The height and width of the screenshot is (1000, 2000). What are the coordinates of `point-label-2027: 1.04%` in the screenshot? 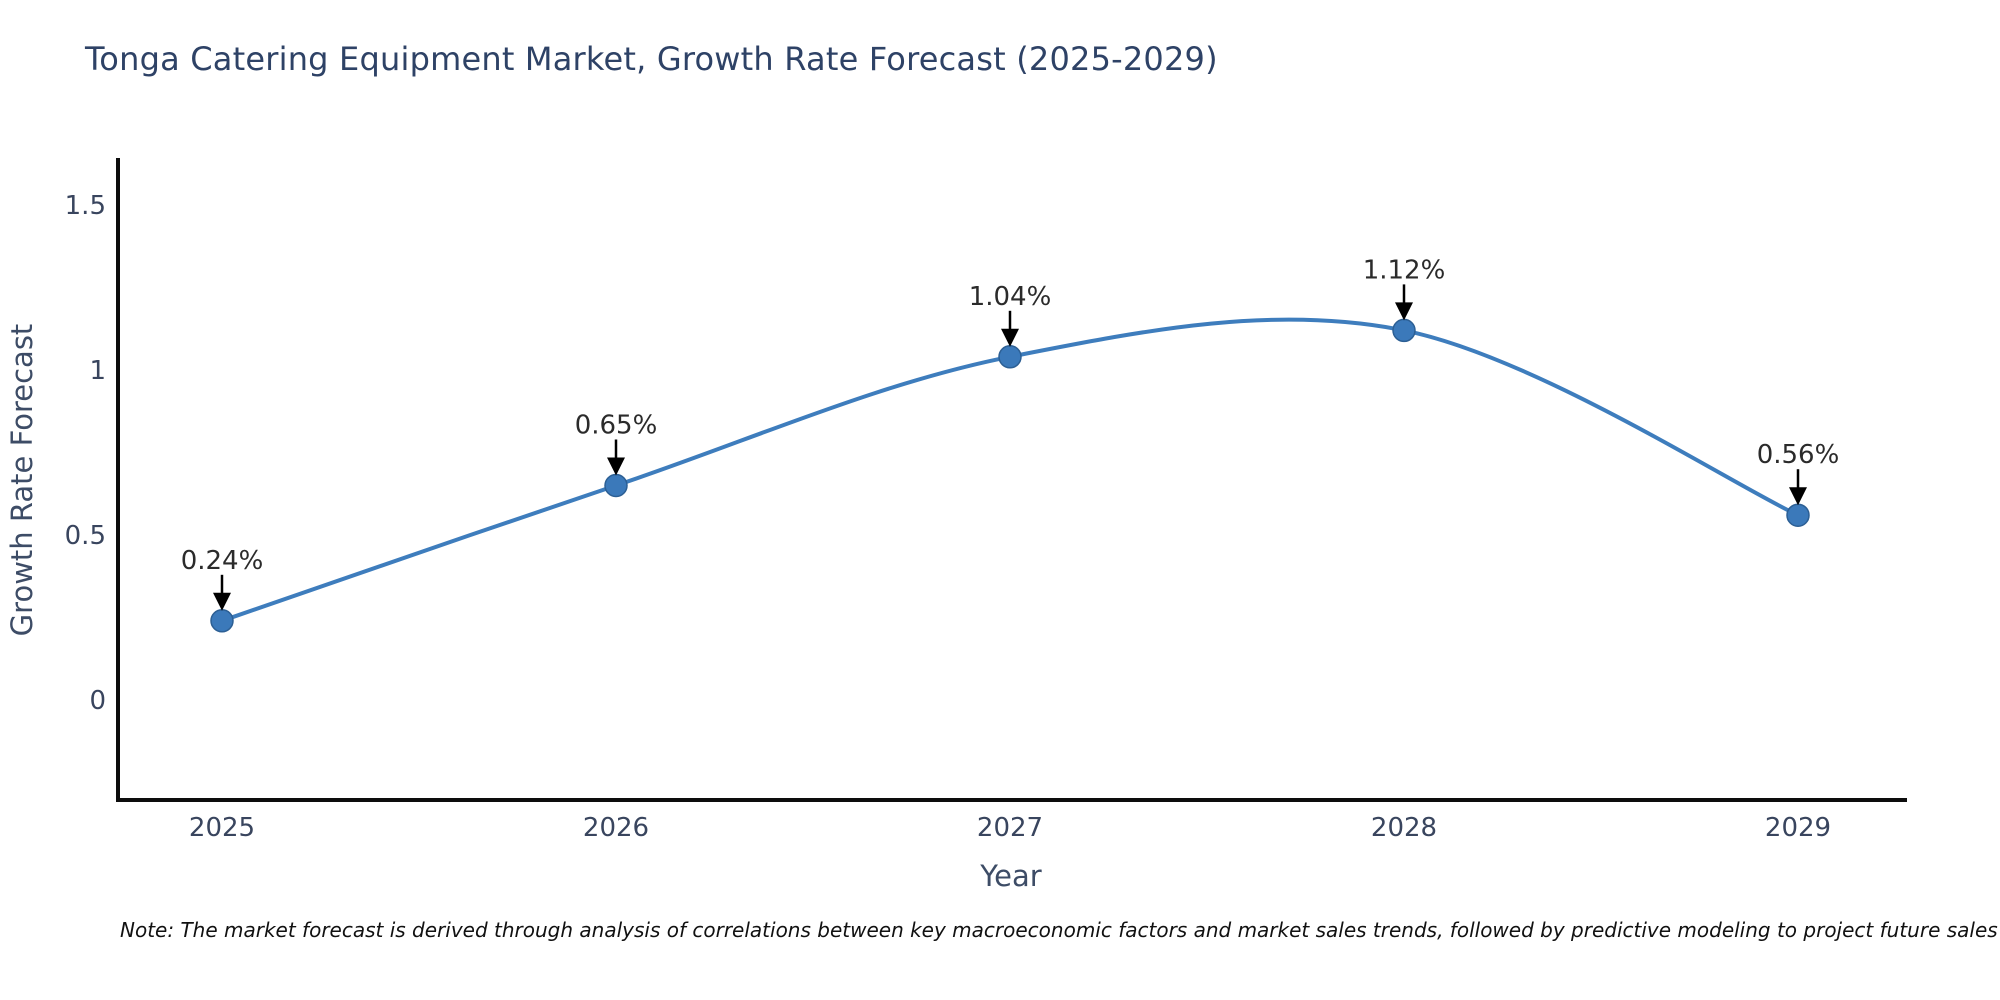 It's located at (1010, 297).